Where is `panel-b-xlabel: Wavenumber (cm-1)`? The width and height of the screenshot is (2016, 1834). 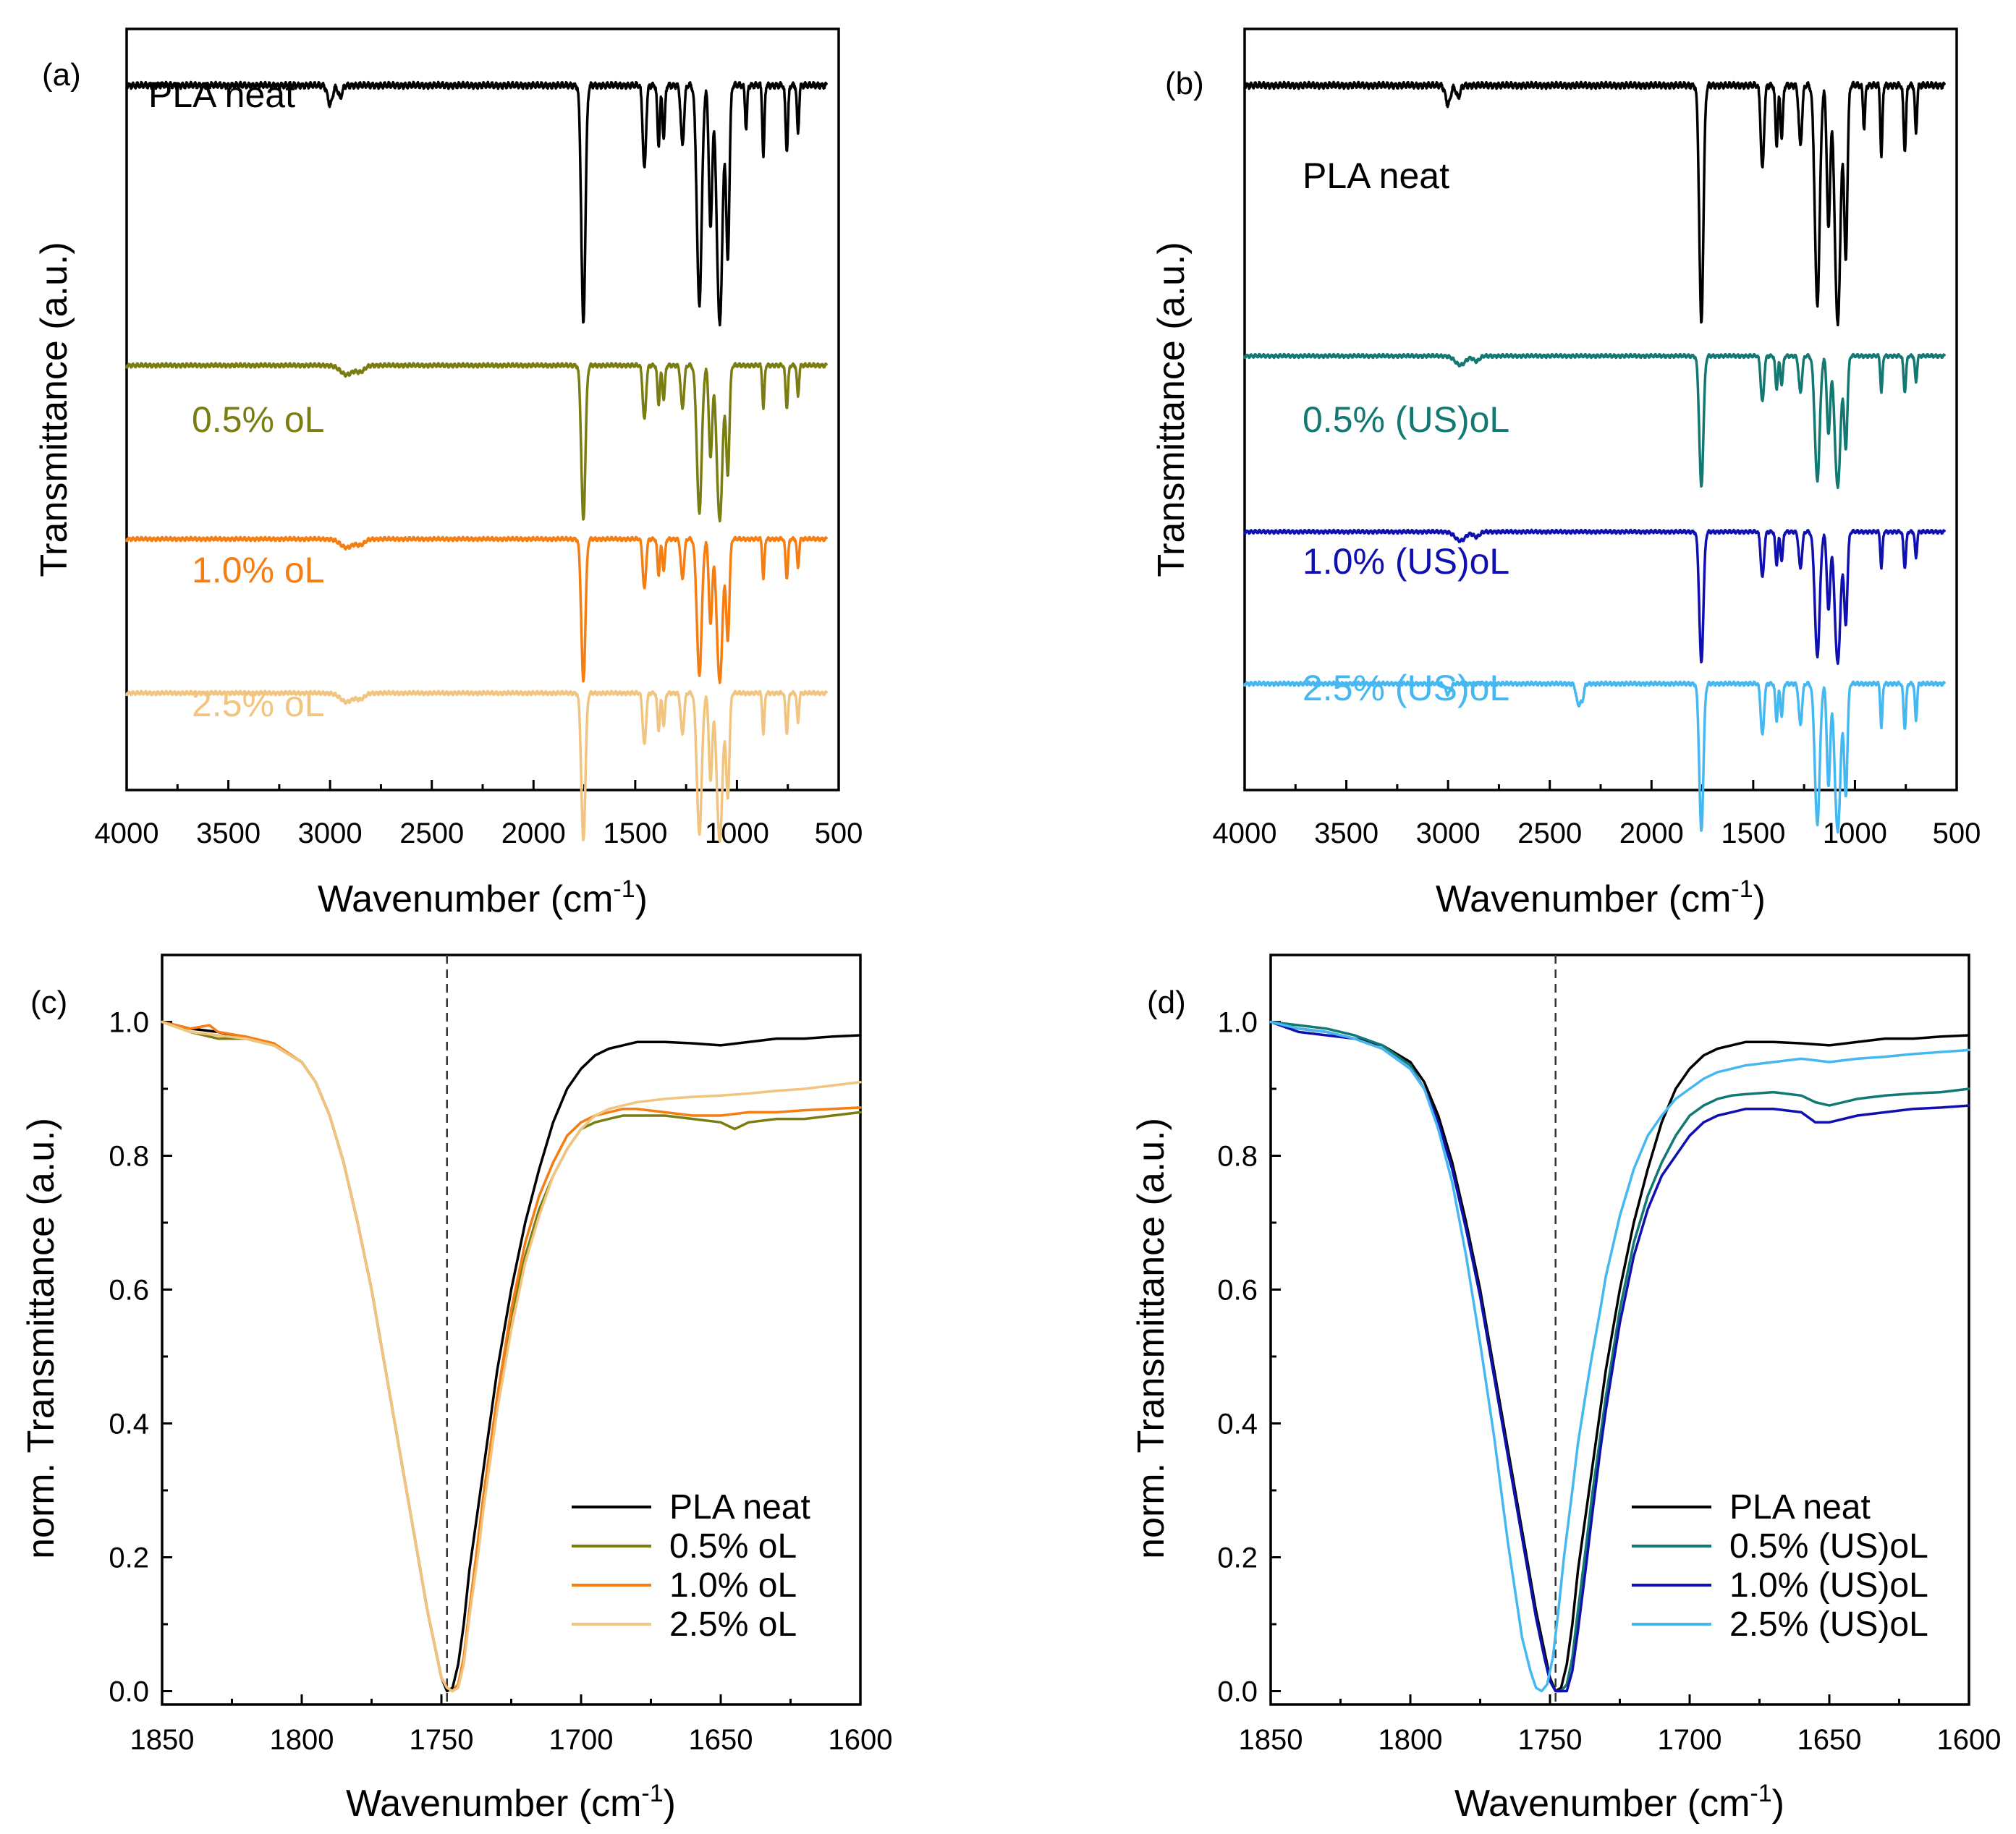 panel-b-xlabel: Wavenumber (cm-1) is located at coordinates (1601, 897).